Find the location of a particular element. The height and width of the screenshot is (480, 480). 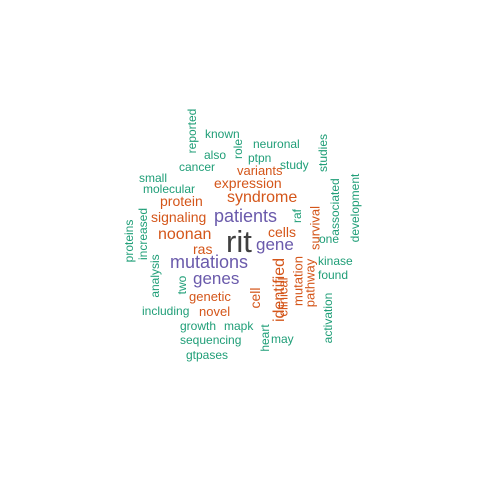

word-expression: expression is located at coordinates (248, 183).